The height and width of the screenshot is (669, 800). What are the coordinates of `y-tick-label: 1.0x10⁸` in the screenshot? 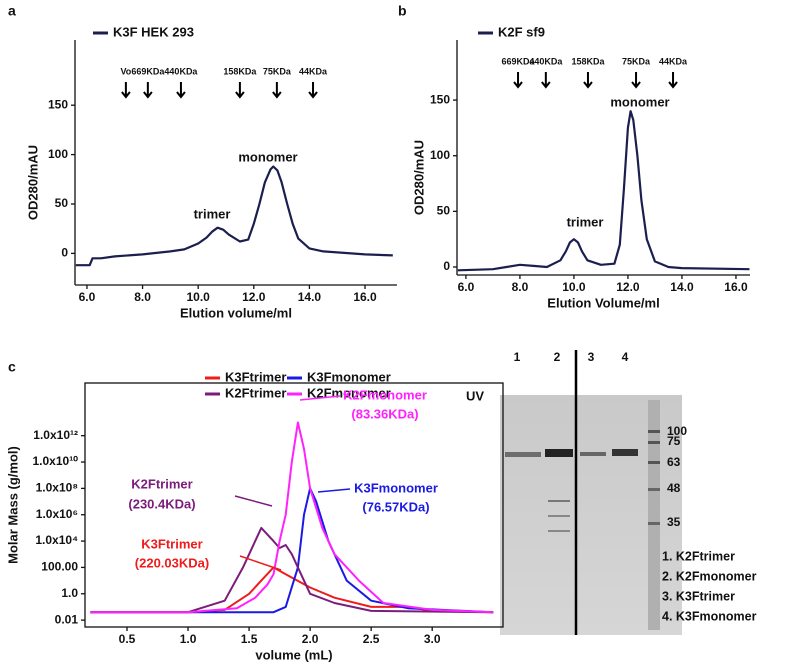 It's located at (57, 488).